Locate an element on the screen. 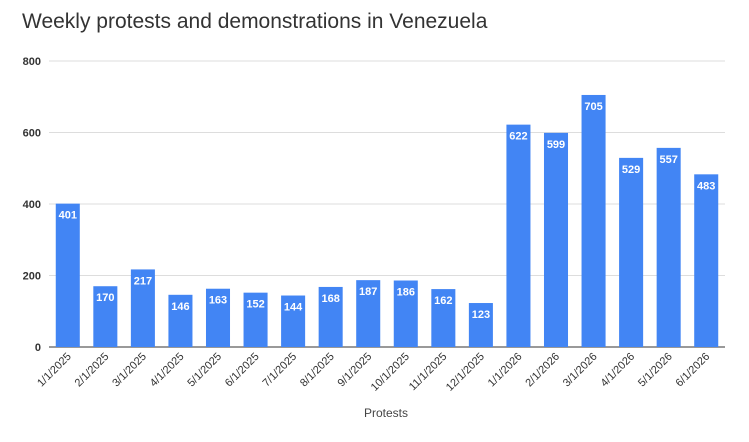  x-tick-label: 10/1/2025 is located at coordinates (390, 372).